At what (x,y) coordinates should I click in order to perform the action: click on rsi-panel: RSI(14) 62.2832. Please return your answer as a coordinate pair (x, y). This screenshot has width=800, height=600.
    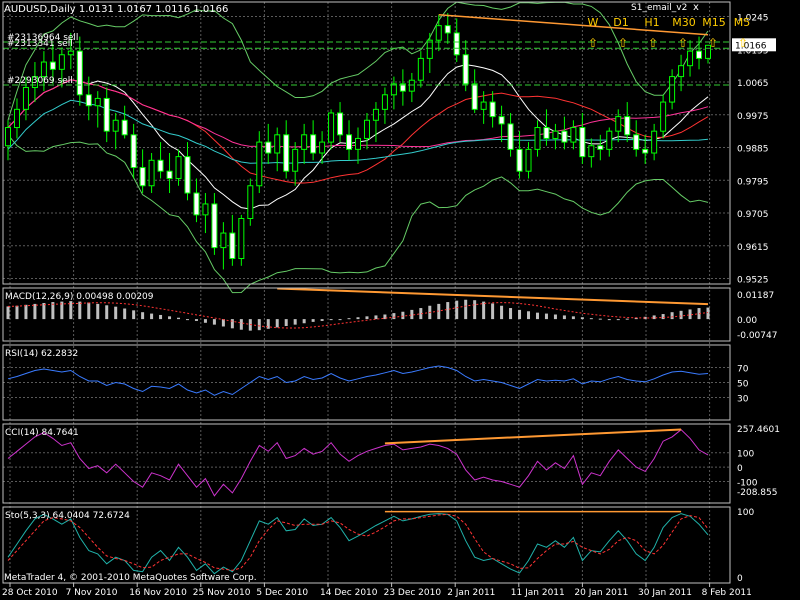
    Looking at the image, I should click on (357, 372).